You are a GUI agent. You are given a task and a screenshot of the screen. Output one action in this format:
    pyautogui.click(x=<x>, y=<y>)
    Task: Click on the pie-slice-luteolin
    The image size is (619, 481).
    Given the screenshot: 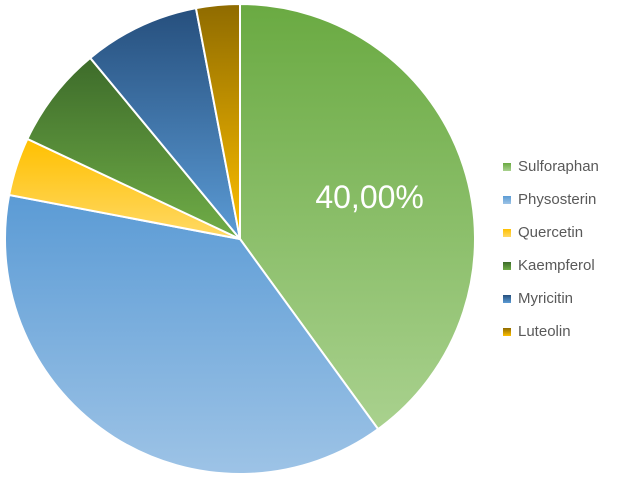 What is the action you would take?
    pyautogui.click(x=217, y=121)
    